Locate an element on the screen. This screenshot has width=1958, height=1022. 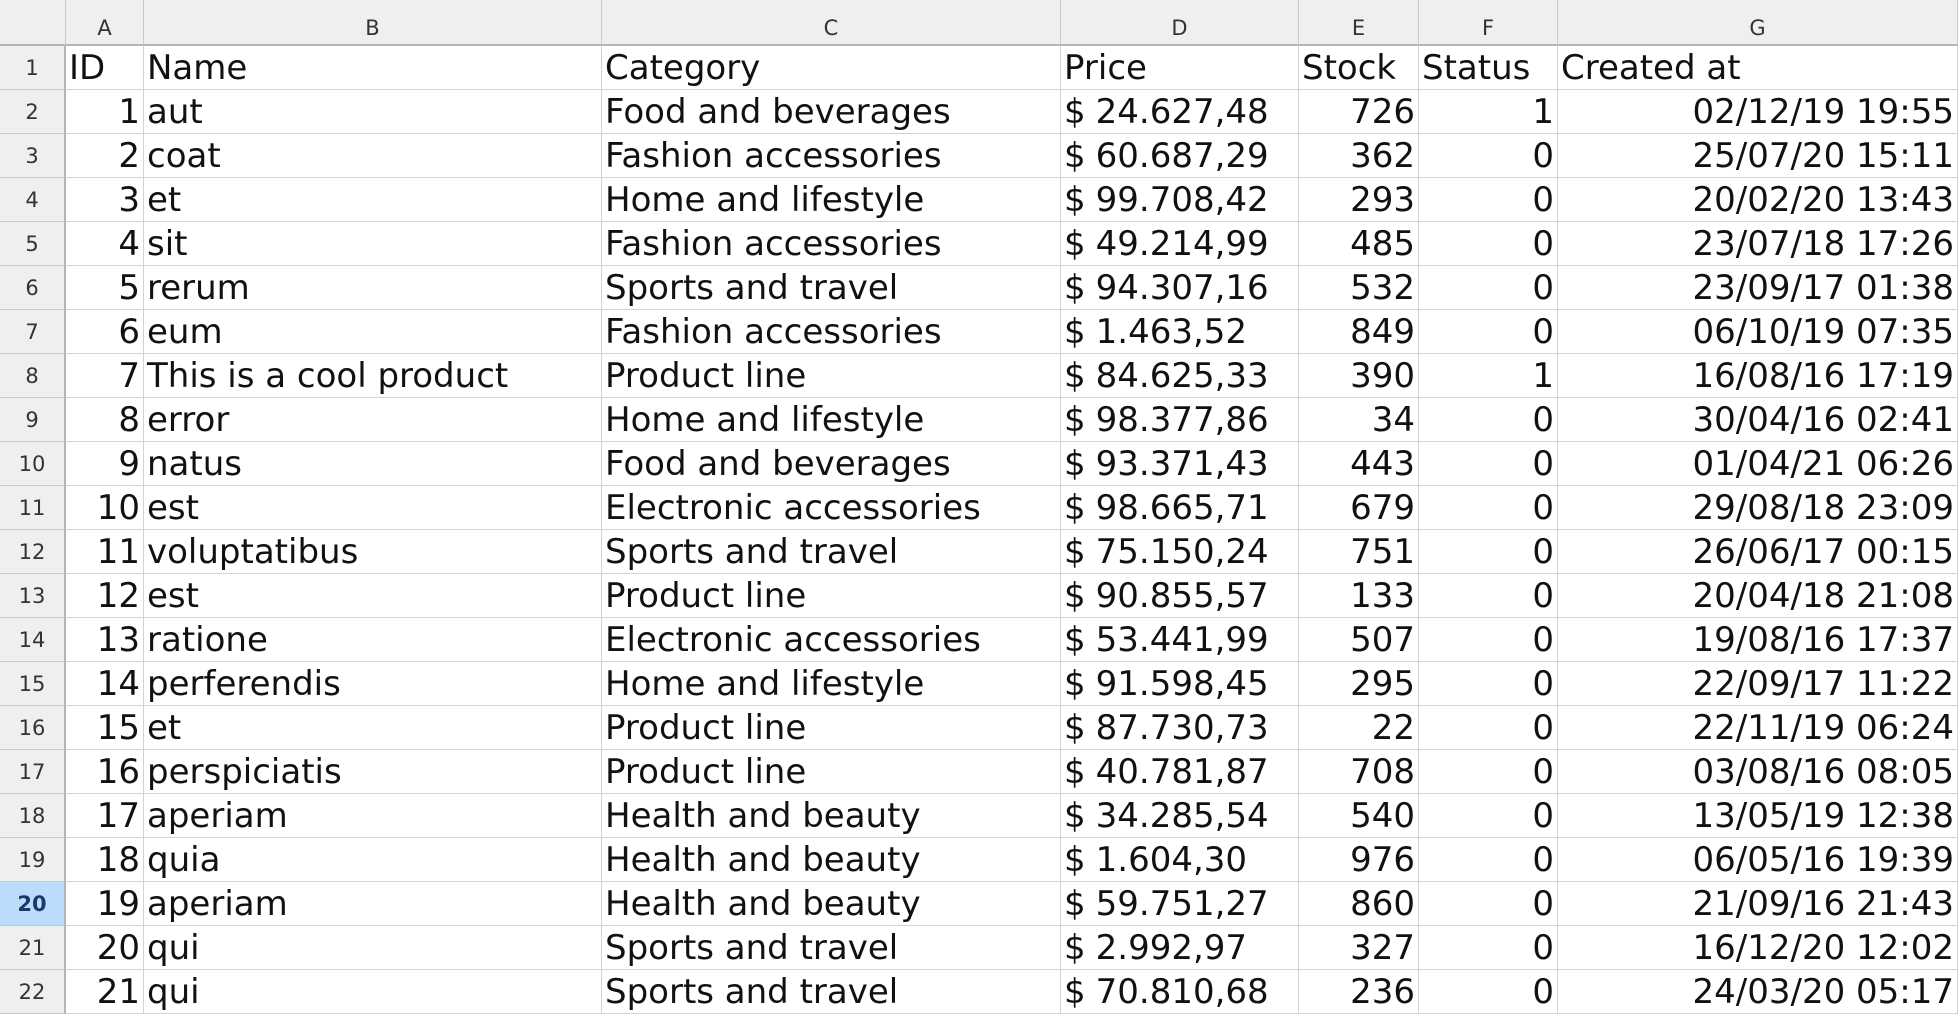
created-at-cell: 16/08/16 17:19 is located at coordinates (1758, 376).